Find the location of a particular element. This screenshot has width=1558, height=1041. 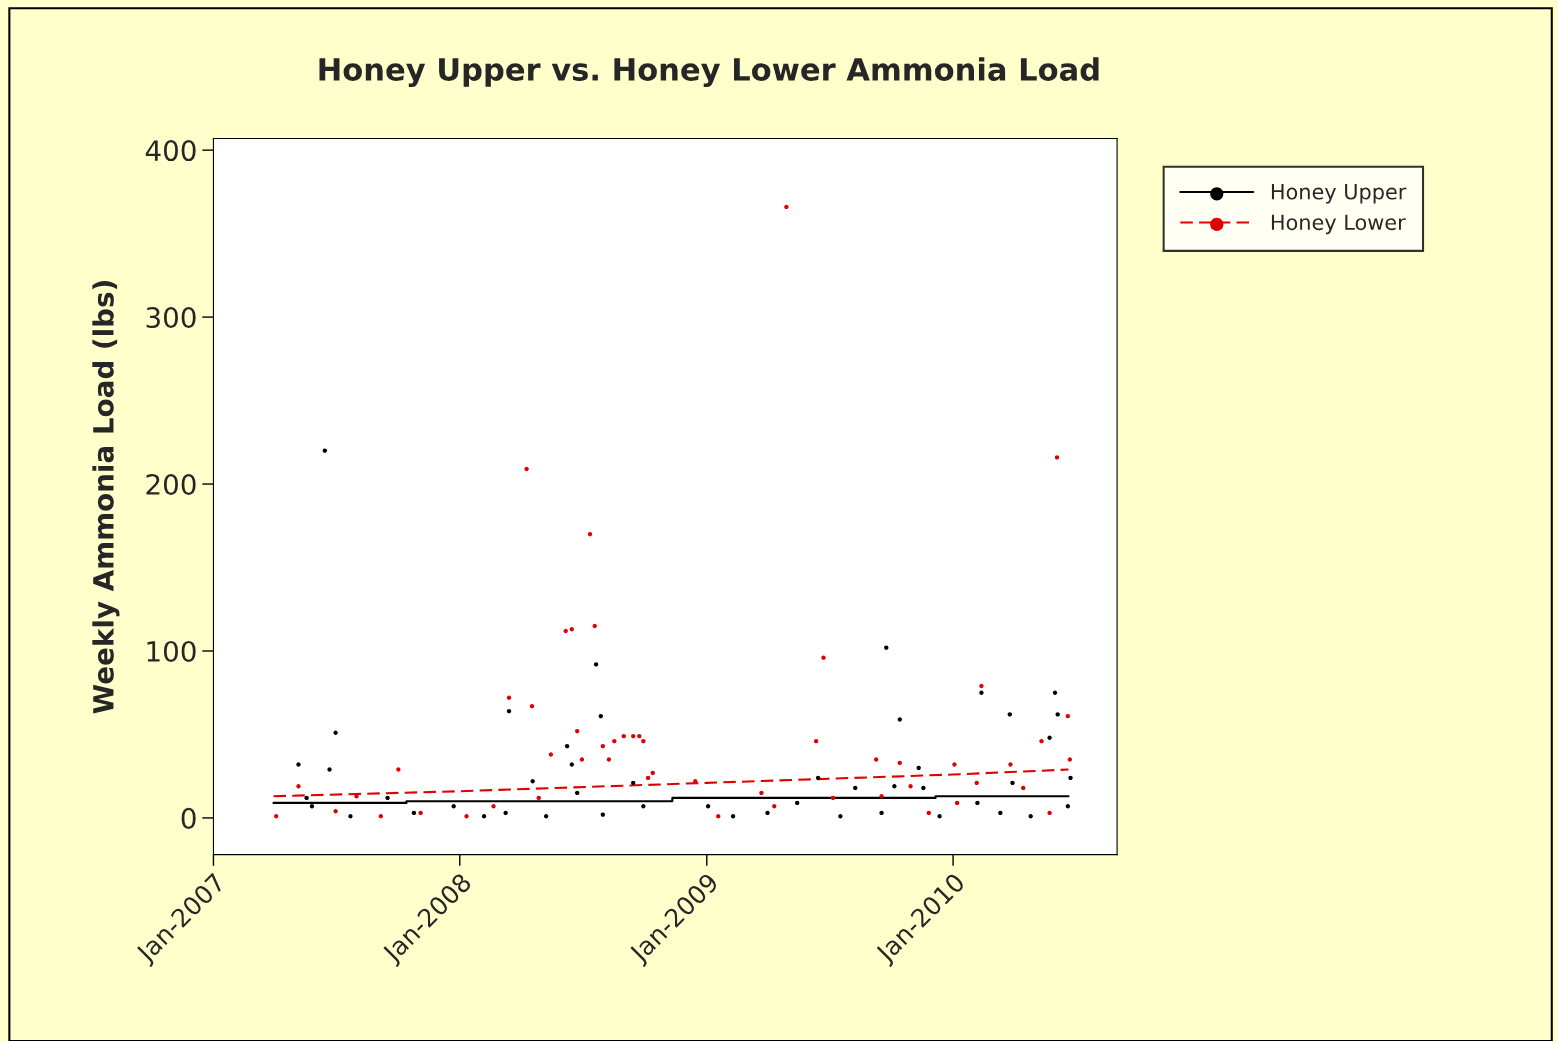

y-tick-label: 200 is located at coordinates (171, 484).